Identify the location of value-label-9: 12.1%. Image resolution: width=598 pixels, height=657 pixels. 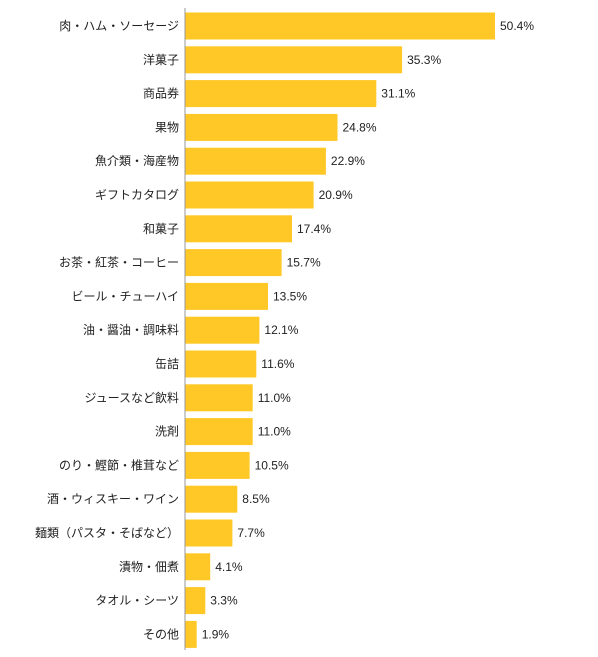
(281, 330).